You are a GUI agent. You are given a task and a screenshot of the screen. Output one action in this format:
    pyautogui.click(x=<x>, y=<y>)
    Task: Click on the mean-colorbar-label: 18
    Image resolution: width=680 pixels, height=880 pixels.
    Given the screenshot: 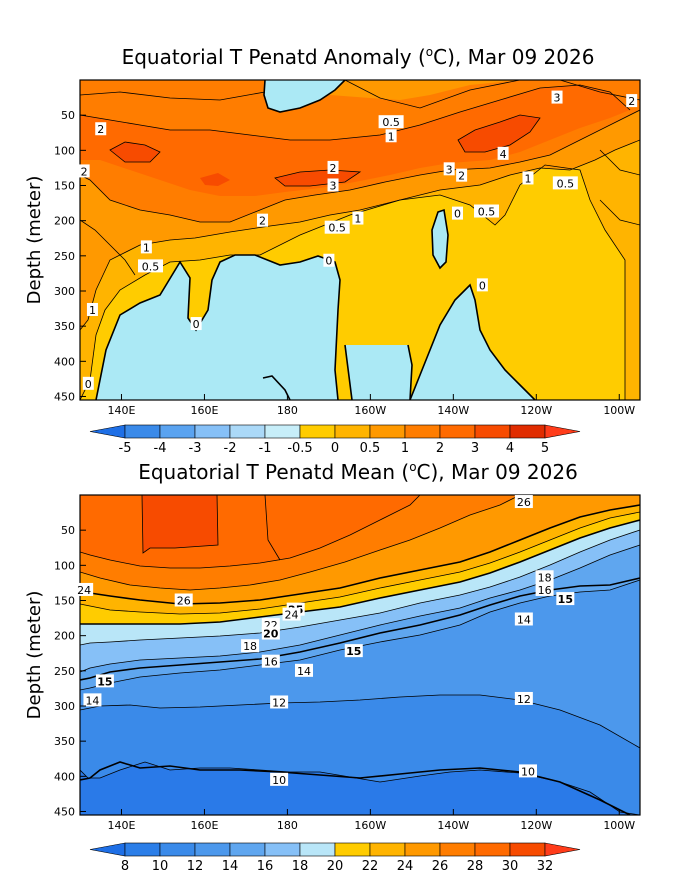 What is the action you would take?
    pyautogui.click(x=300, y=866)
    